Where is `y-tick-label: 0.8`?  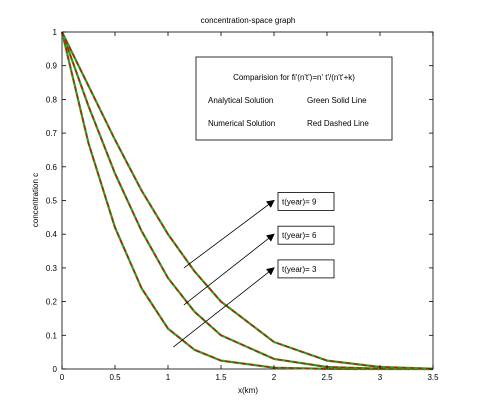 y-tick-label: 0.8 is located at coordinates (52, 99).